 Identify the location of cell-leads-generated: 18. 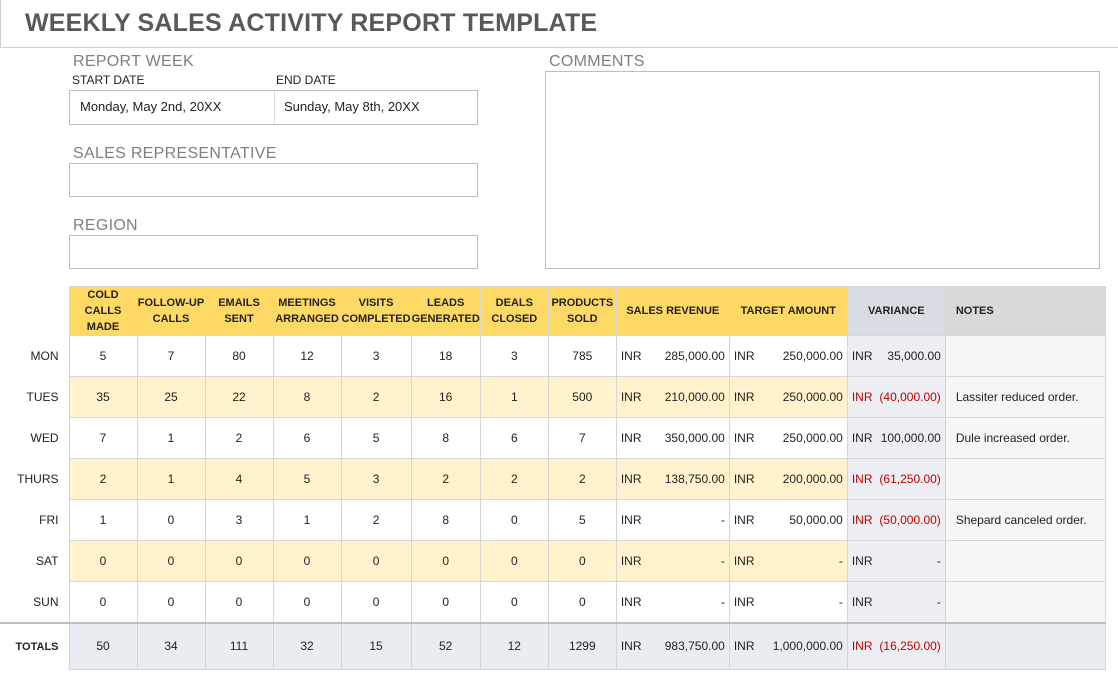
(445, 356).